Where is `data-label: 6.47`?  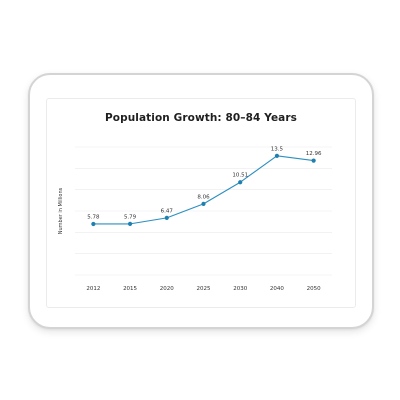 data-label: 6.47 is located at coordinates (167, 211).